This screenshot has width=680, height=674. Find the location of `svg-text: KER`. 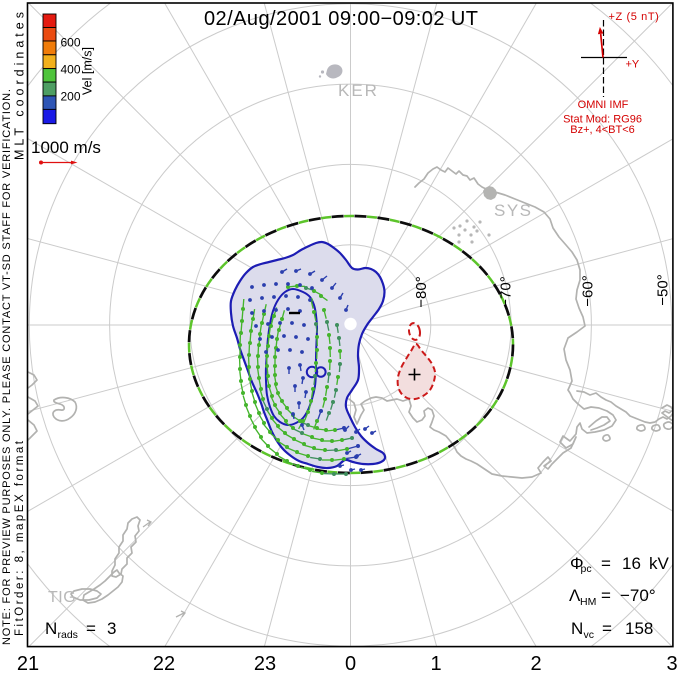

svg-text: KER is located at coordinates (358, 90).